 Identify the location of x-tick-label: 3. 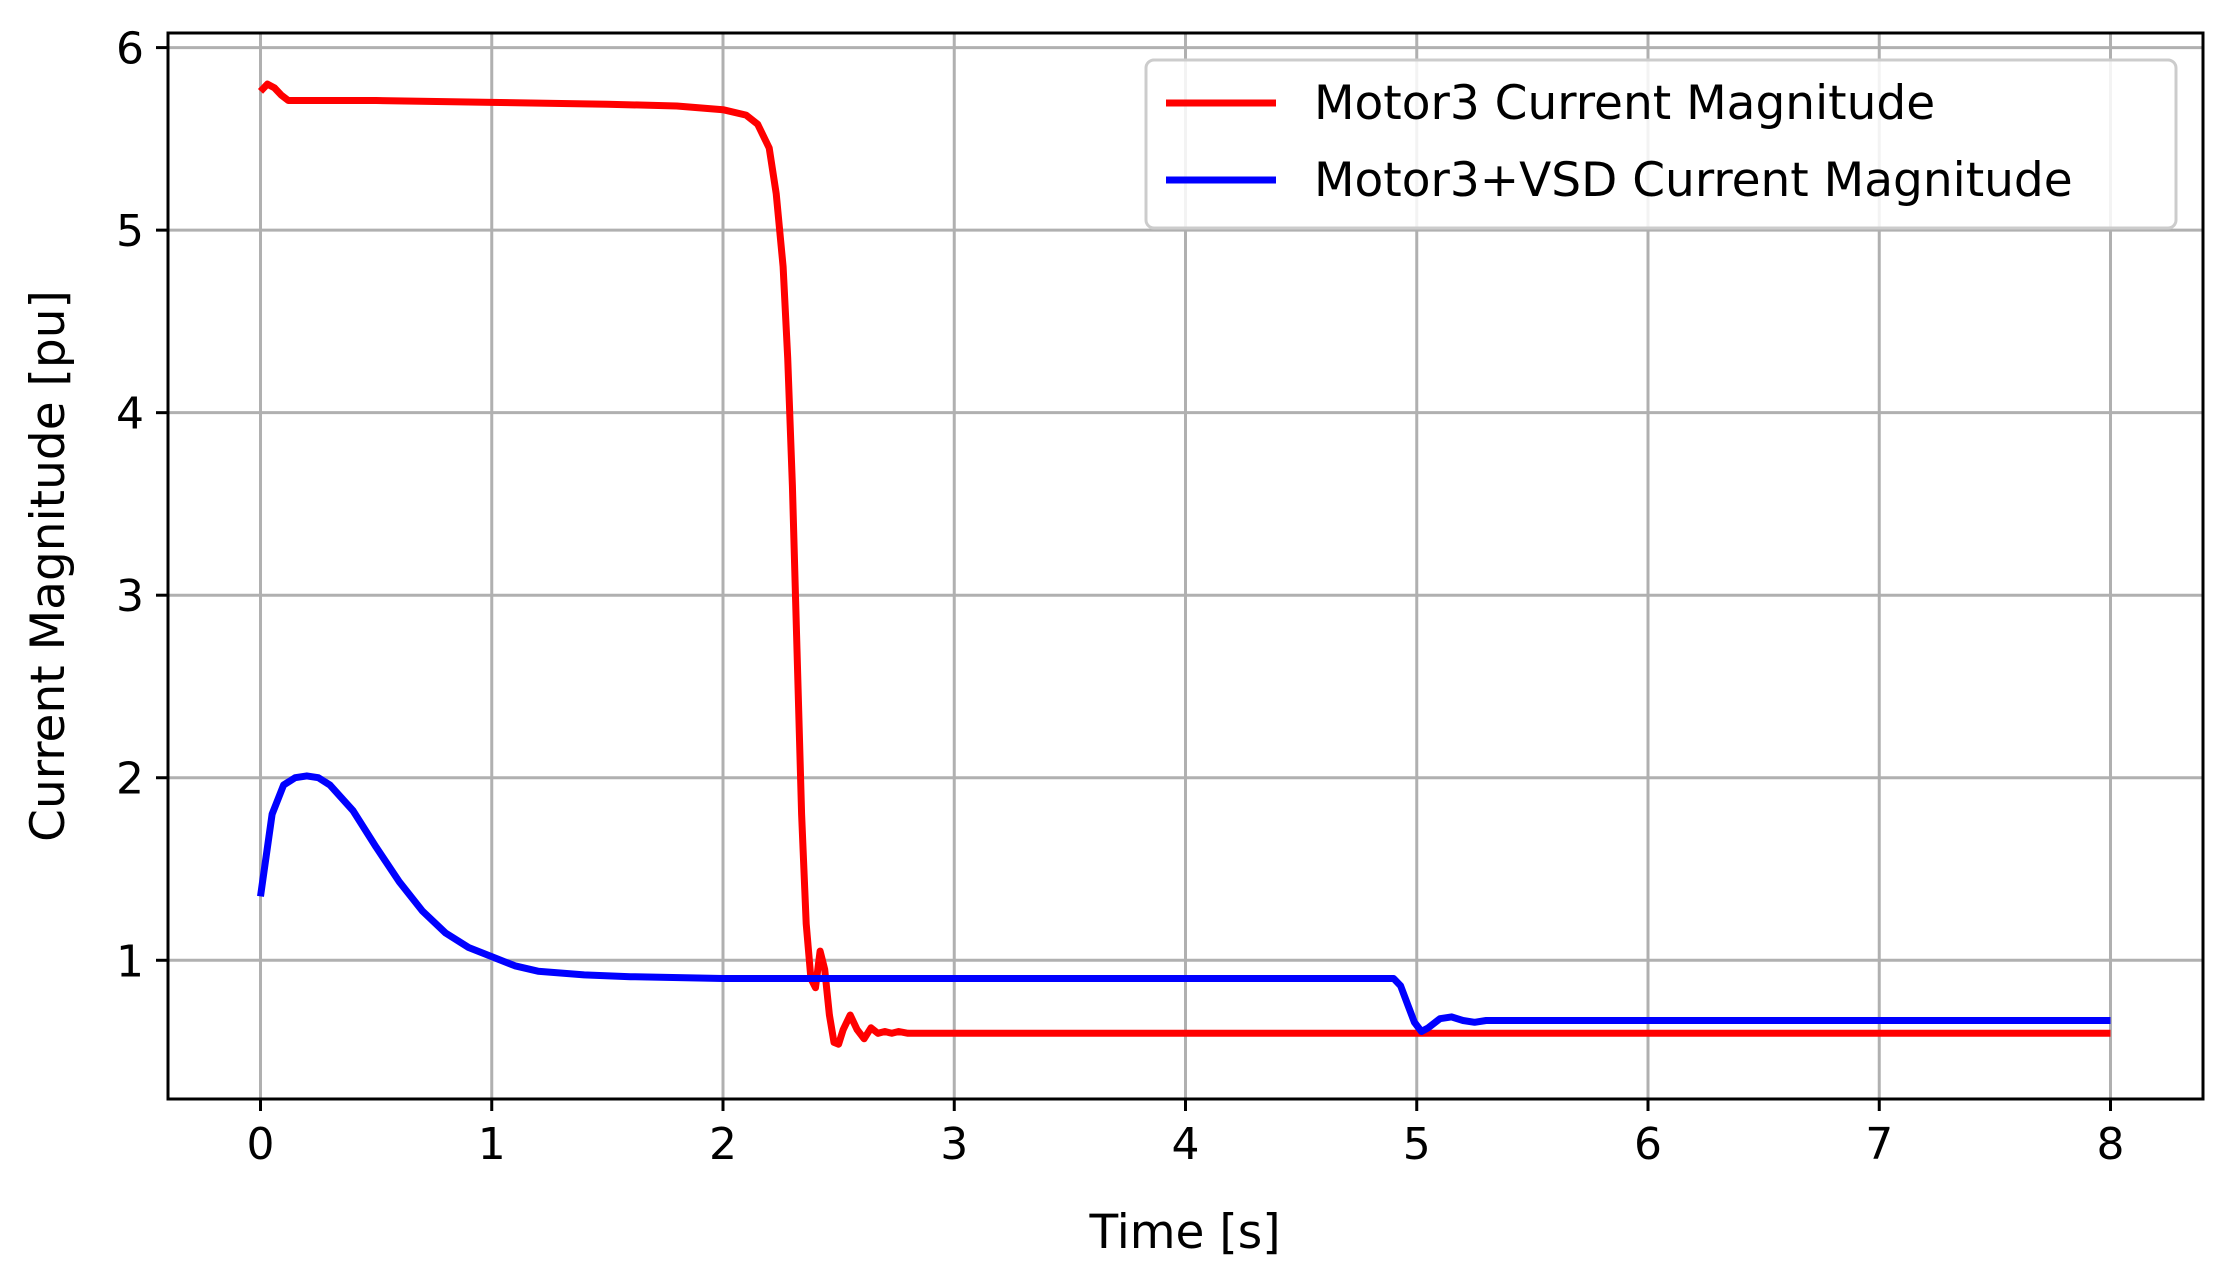
(954, 1144).